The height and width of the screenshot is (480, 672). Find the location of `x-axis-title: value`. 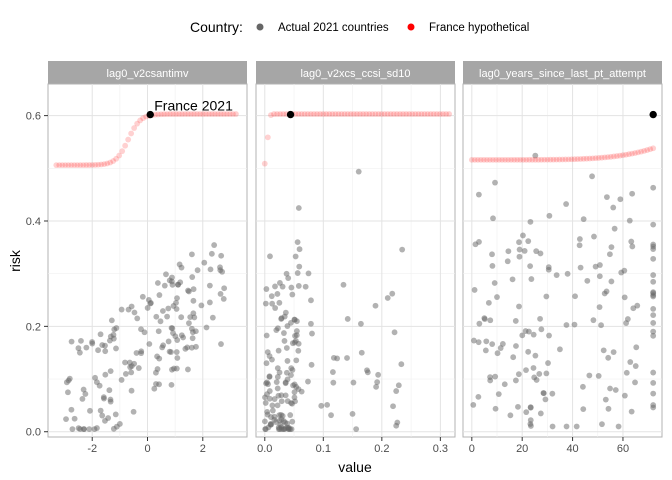

x-axis-title: value is located at coordinates (355, 467).